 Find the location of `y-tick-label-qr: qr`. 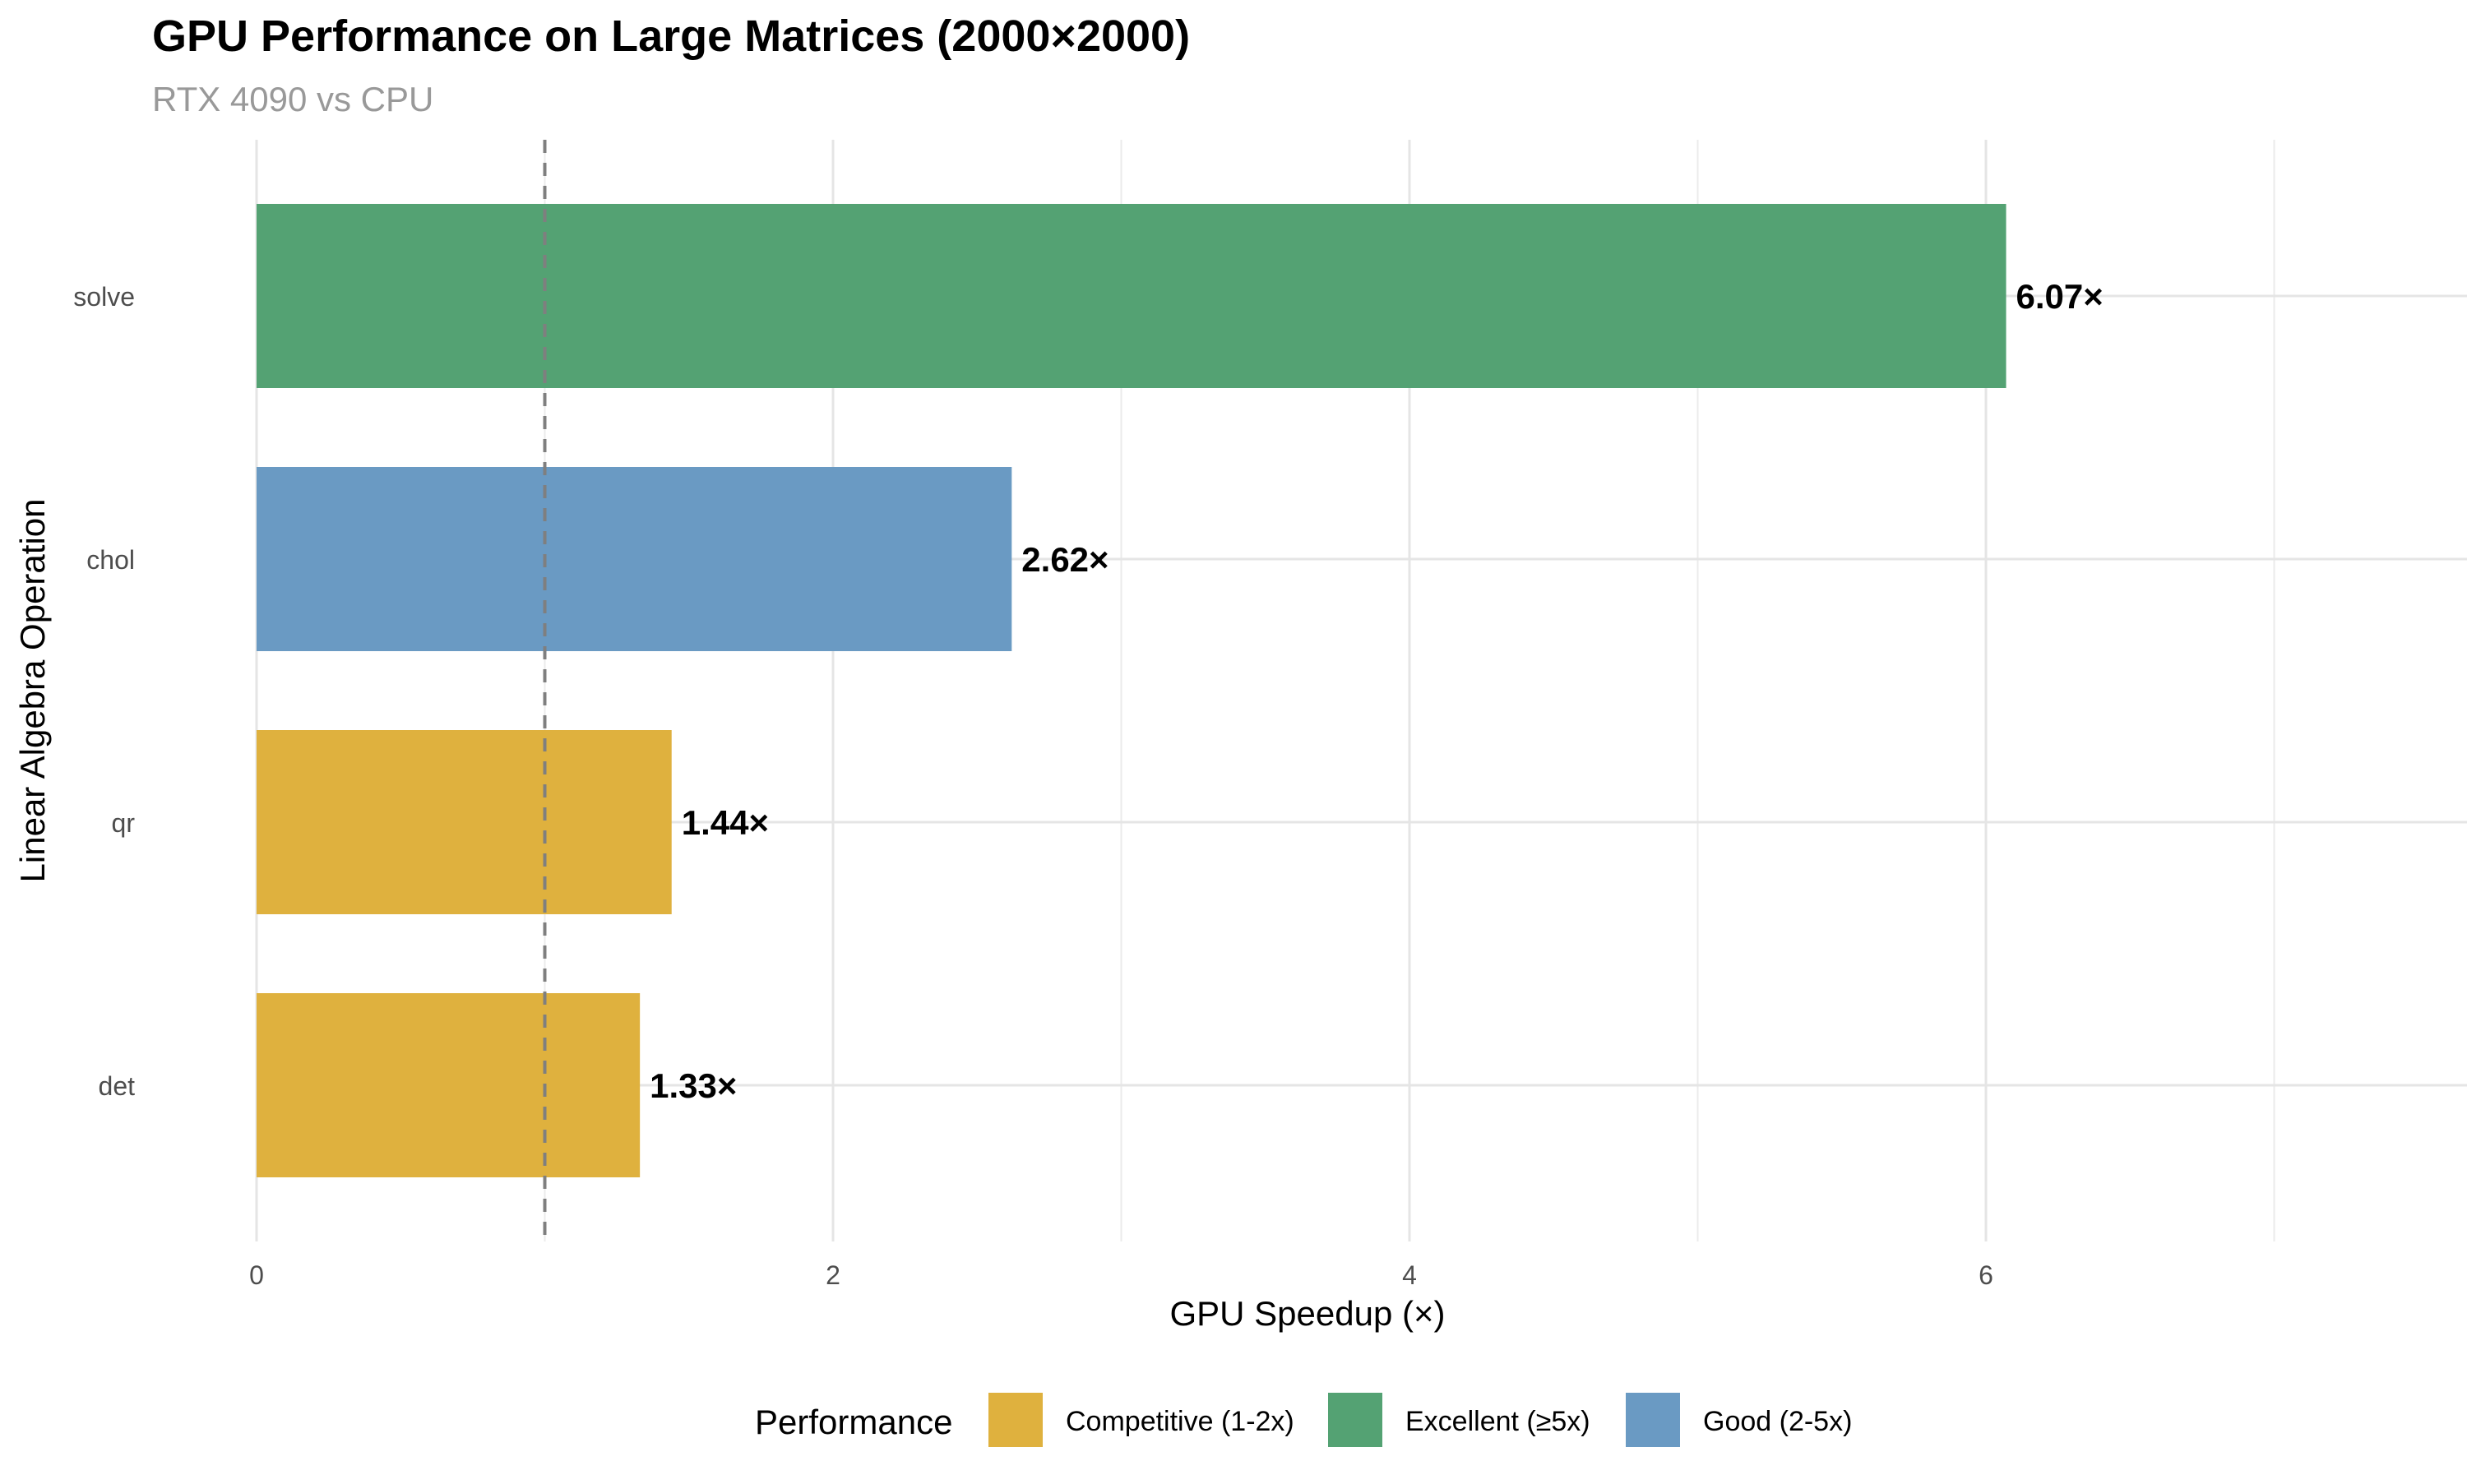

y-tick-label-qr: qr is located at coordinates (124, 823).